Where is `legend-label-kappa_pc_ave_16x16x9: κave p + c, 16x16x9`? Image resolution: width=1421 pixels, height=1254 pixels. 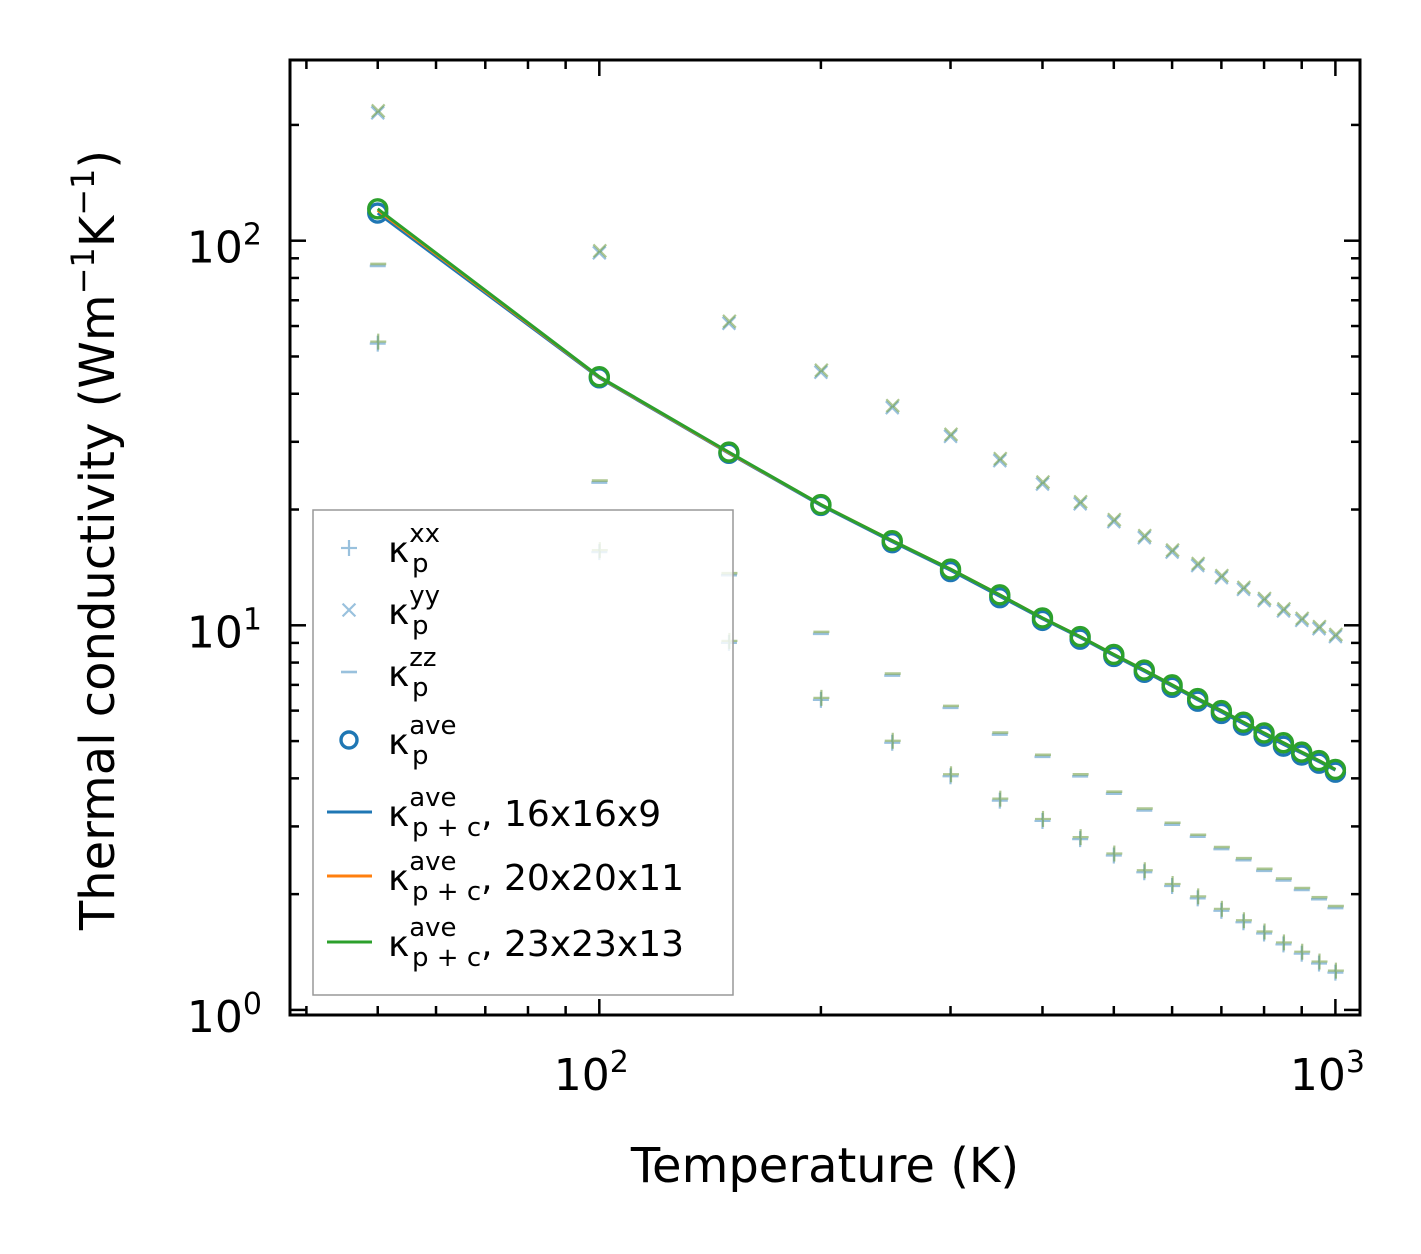
legend-label-kappa_pc_ave_16x16x9: κave p + c, 16x16x9 is located at coordinates (524, 813).